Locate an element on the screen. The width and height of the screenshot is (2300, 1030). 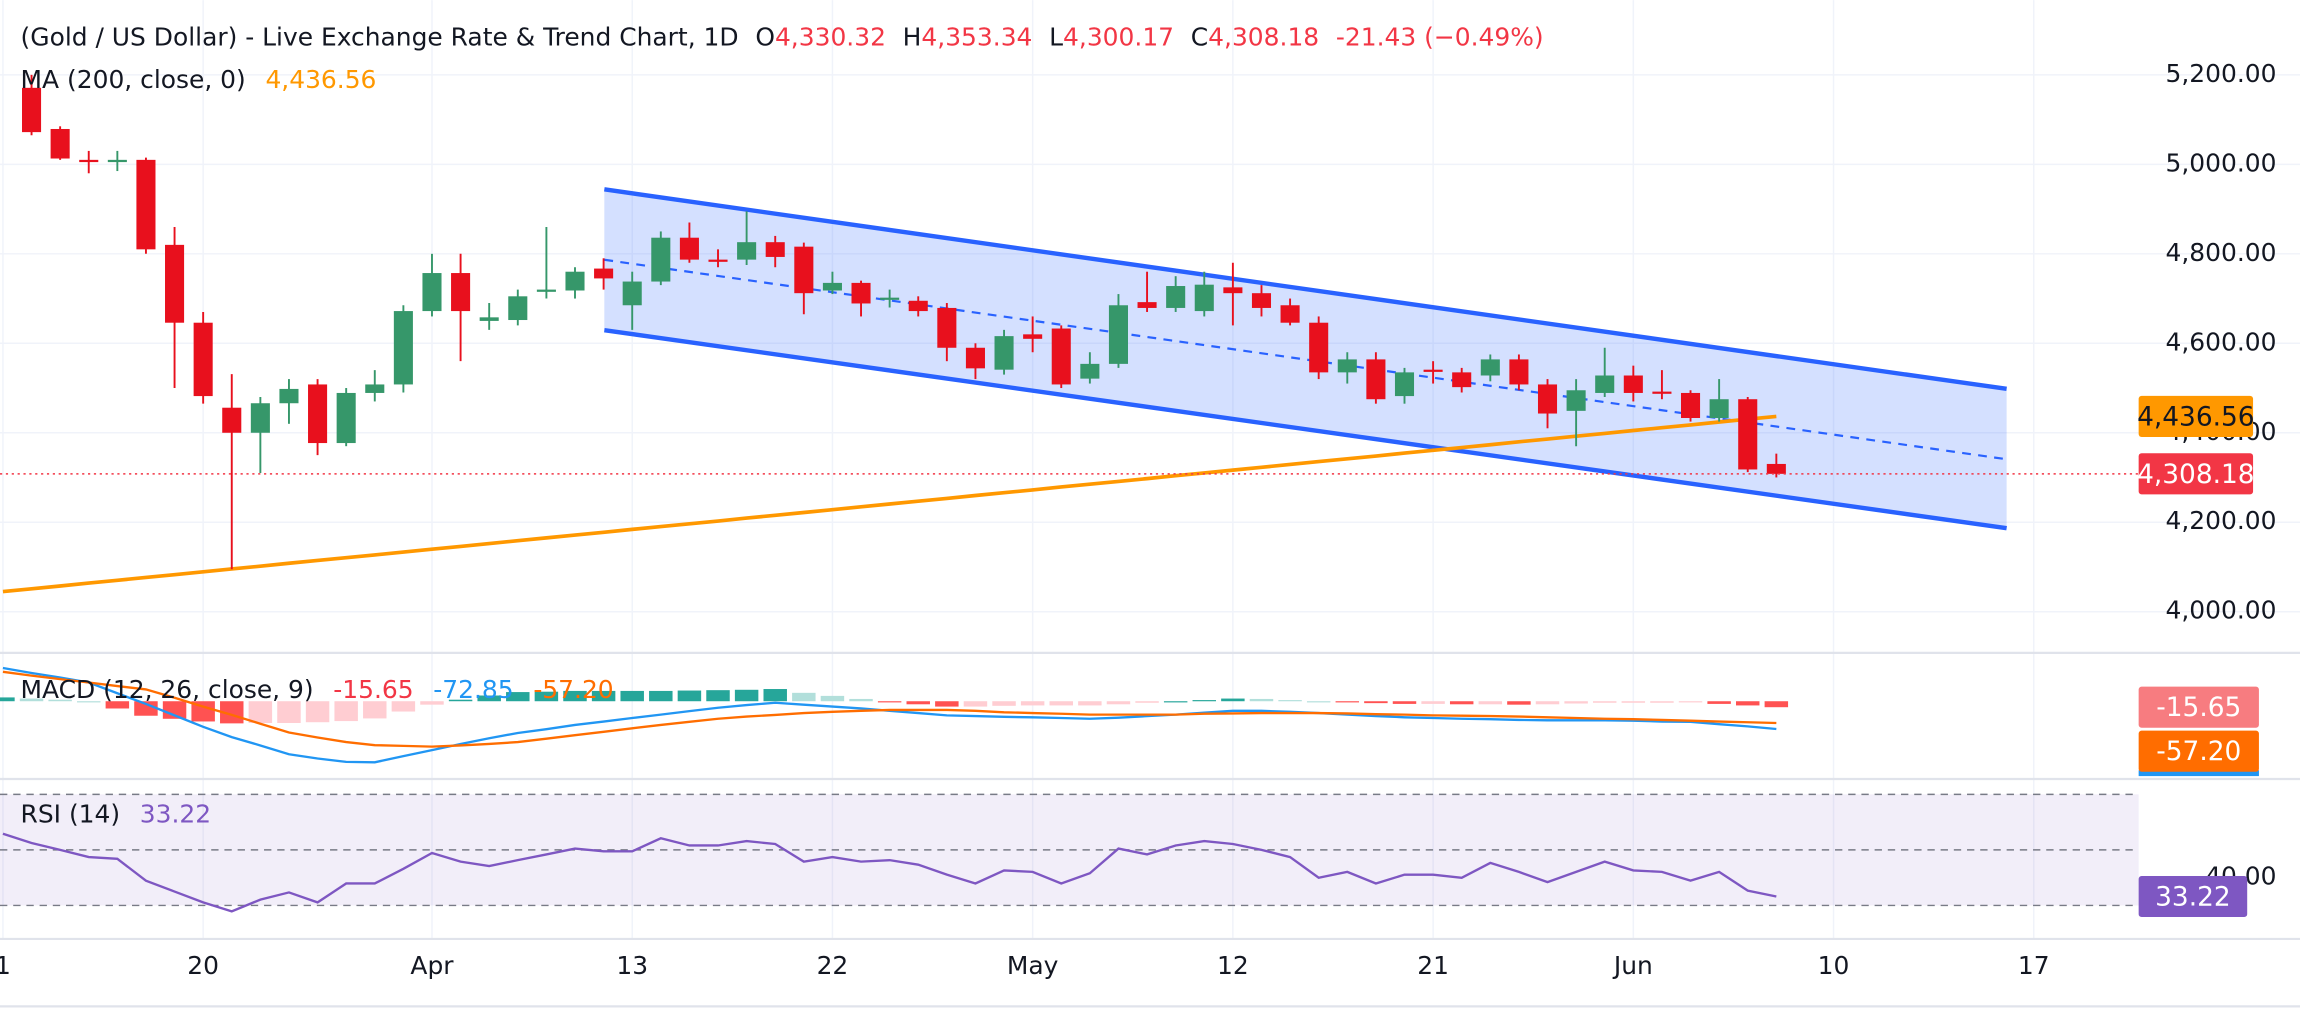
x-tick-label: Apr is located at coordinates (432, 965).